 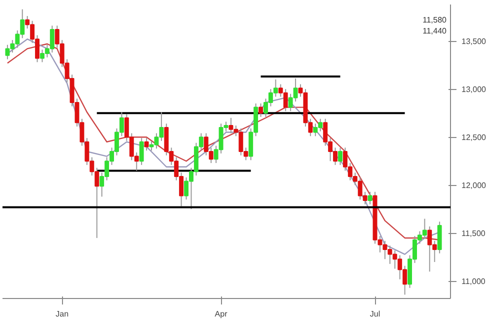 What do you see at coordinates (435, 20) in the screenshot?
I see `annotation: 11,580` at bounding box center [435, 20].